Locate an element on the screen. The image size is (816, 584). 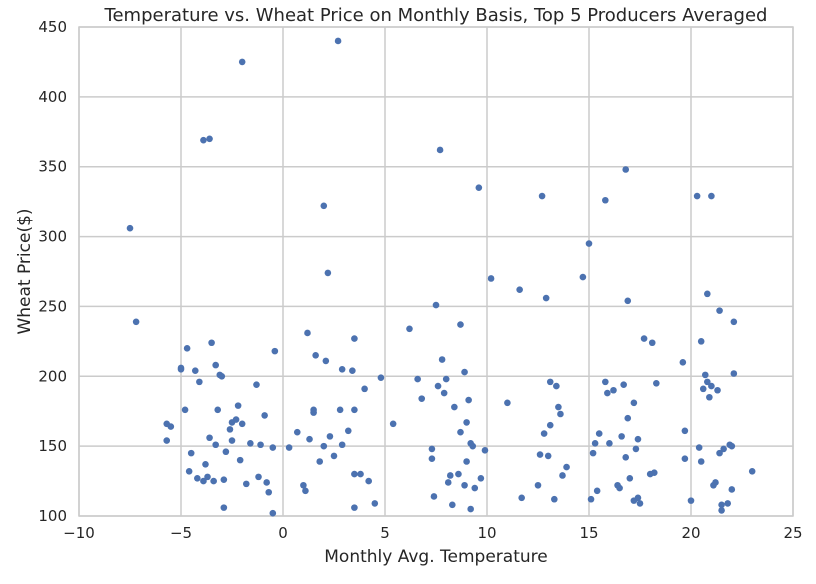
x-tick-label: 15 is located at coordinates (588, 533).